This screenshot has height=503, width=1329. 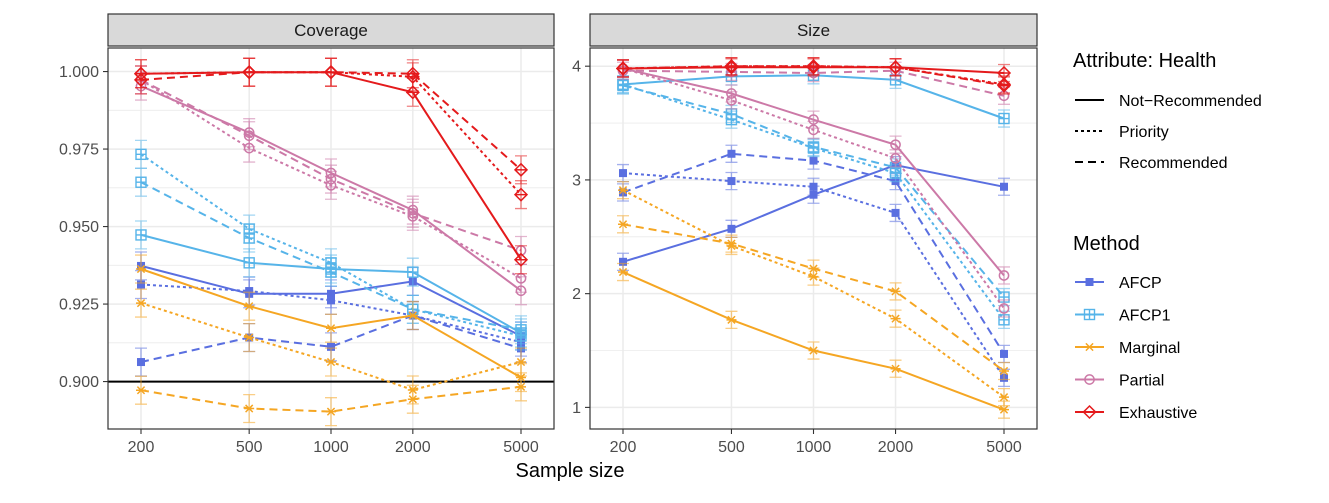 I want to click on x-tick-label: 200, so click(x=141, y=447).